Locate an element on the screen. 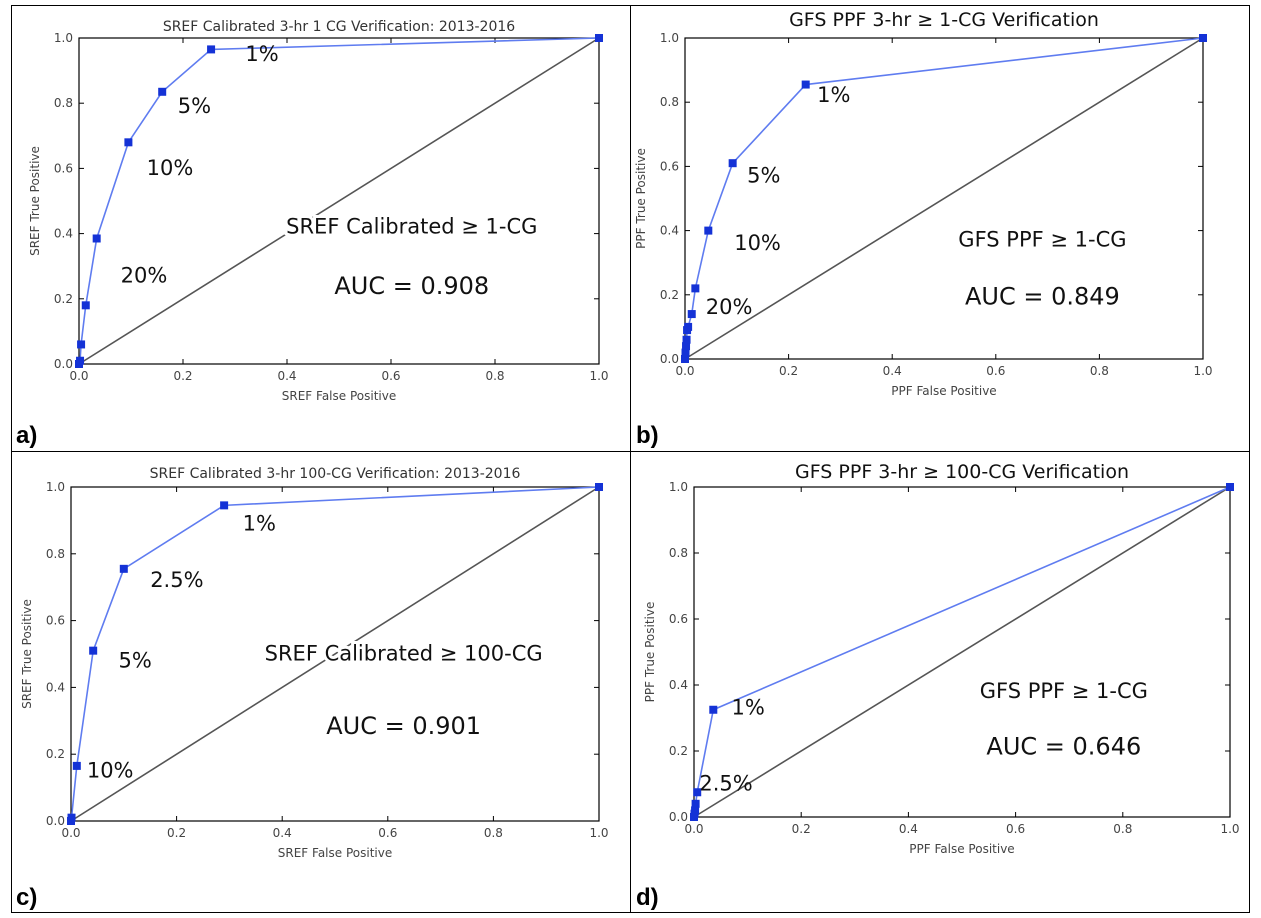  panel-label-b: b) is located at coordinates (647, 435).